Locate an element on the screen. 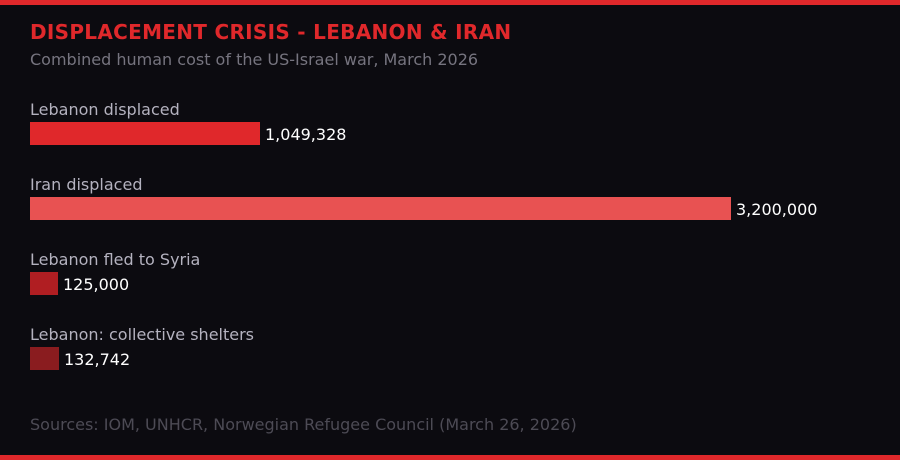 The image size is (900, 460). top-accent-stripe is located at coordinates (450, 2).